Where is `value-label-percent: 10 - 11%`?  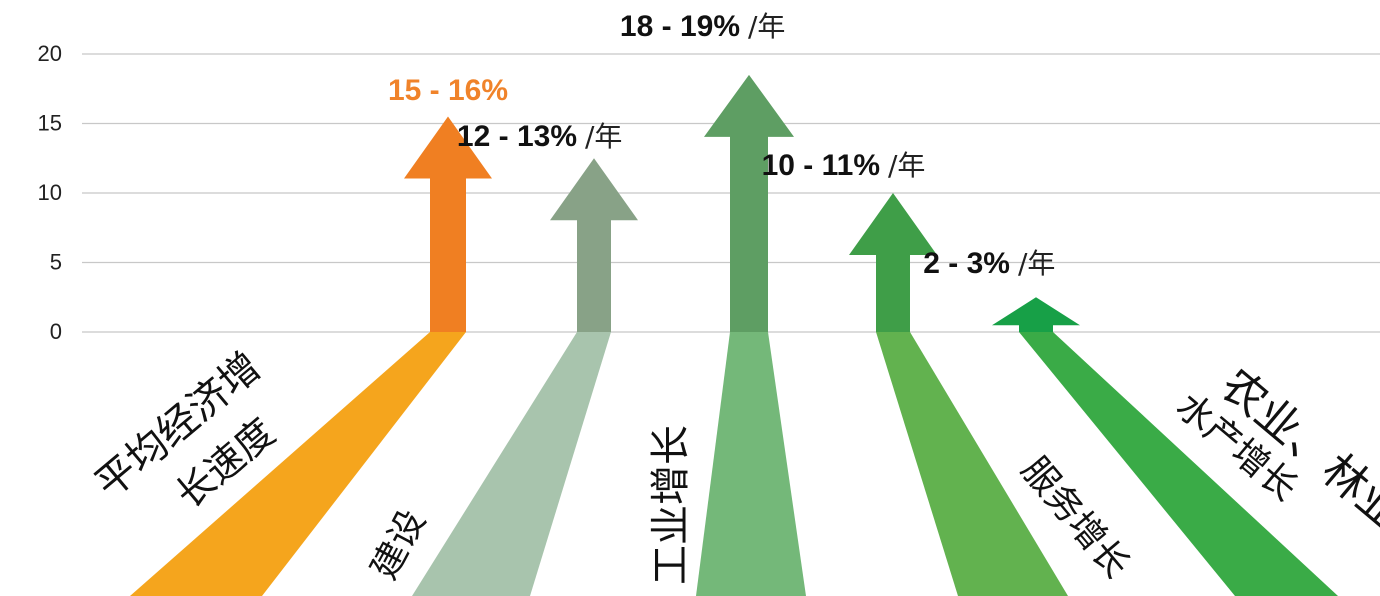
value-label-percent: 10 - 11% is located at coordinates (821, 165).